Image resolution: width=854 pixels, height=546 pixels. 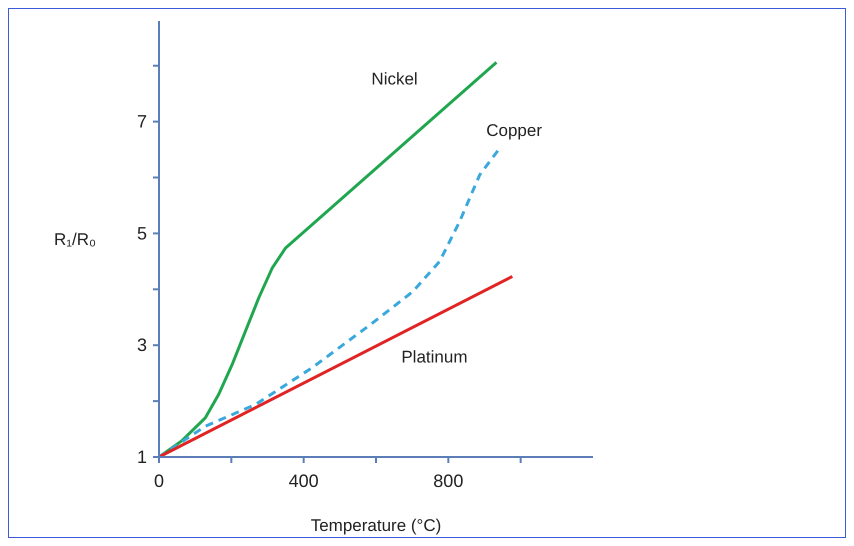 I want to click on y-tick-label: 5, so click(x=141, y=233).